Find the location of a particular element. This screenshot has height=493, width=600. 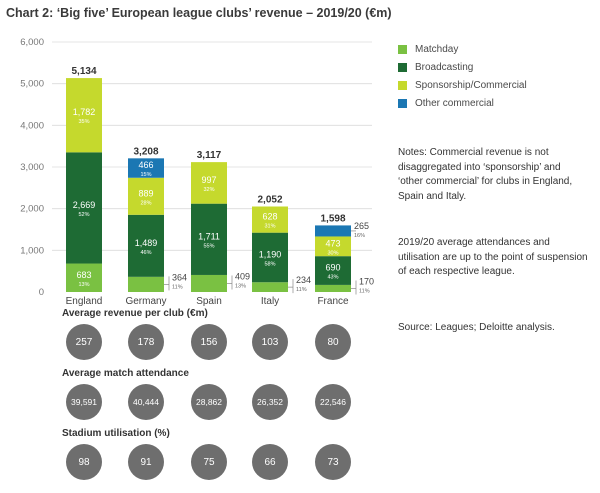

x-category-label: Italy is located at coordinates (270, 301).